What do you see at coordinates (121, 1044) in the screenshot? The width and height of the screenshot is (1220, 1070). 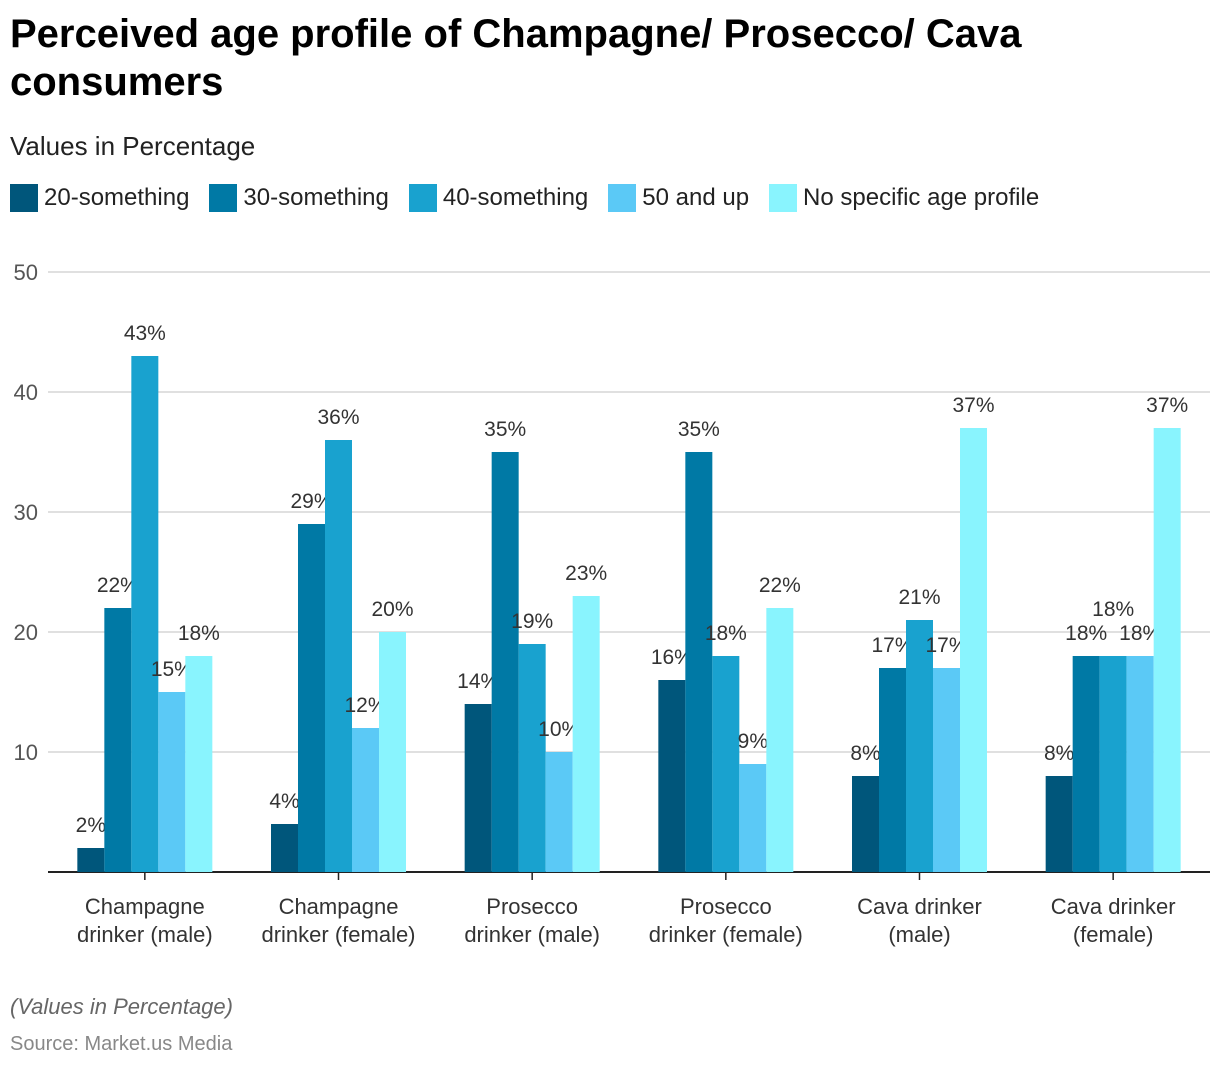 I see `source-text: Source: Market.us Media` at bounding box center [121, 1044].